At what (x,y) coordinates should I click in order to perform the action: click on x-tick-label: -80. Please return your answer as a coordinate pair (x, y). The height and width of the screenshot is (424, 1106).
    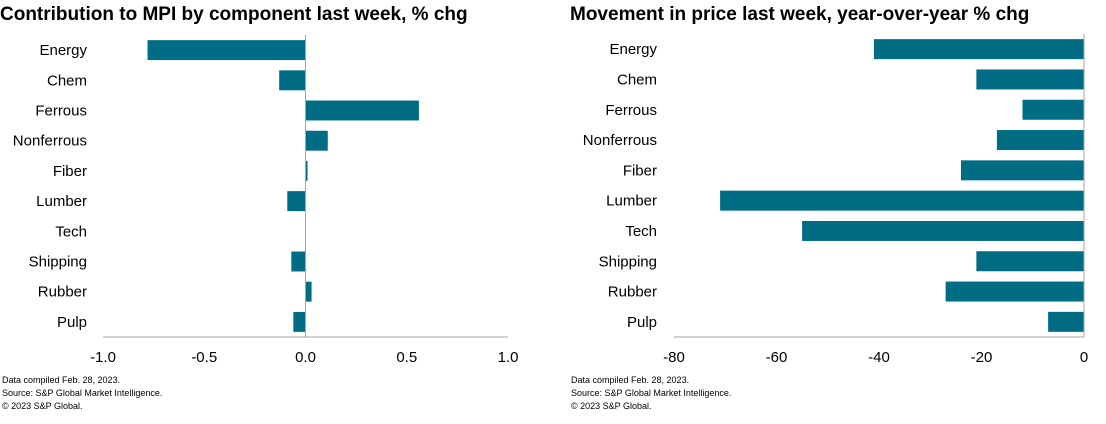
    Looking at the image, I should click on (674, 357).